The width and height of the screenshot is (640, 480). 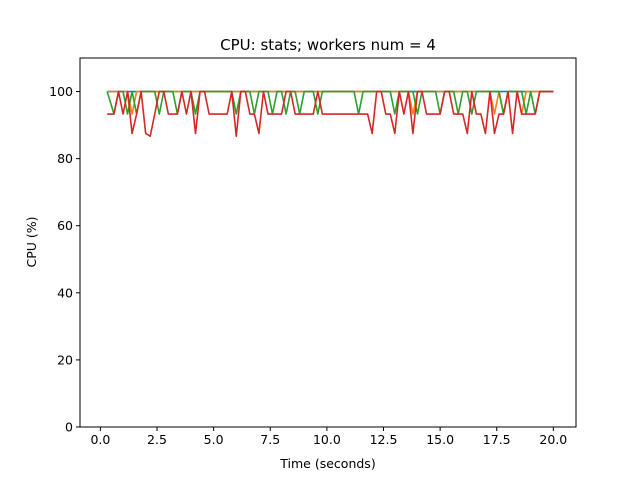 What do you see at coordinates (157, 439) in the screenshot?
I see `x-tick-label: 2.5` at bounding box center [157, 439].